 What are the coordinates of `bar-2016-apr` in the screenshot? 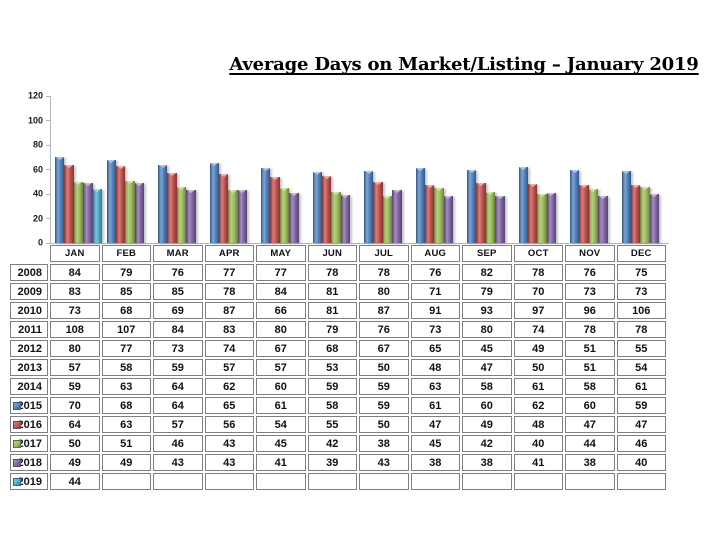 It's located at (223, 208).